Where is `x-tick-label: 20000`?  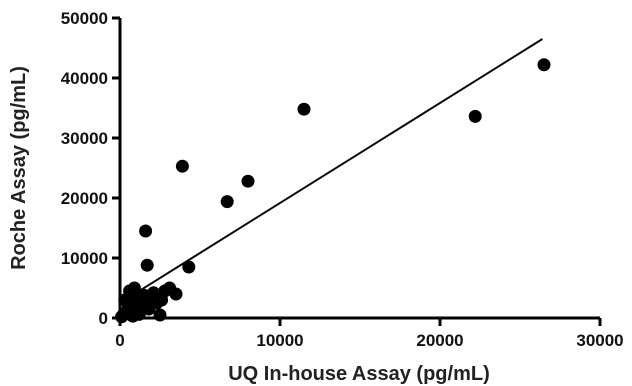
x-tick-label: 20000 is located at coordinates (439, 340).